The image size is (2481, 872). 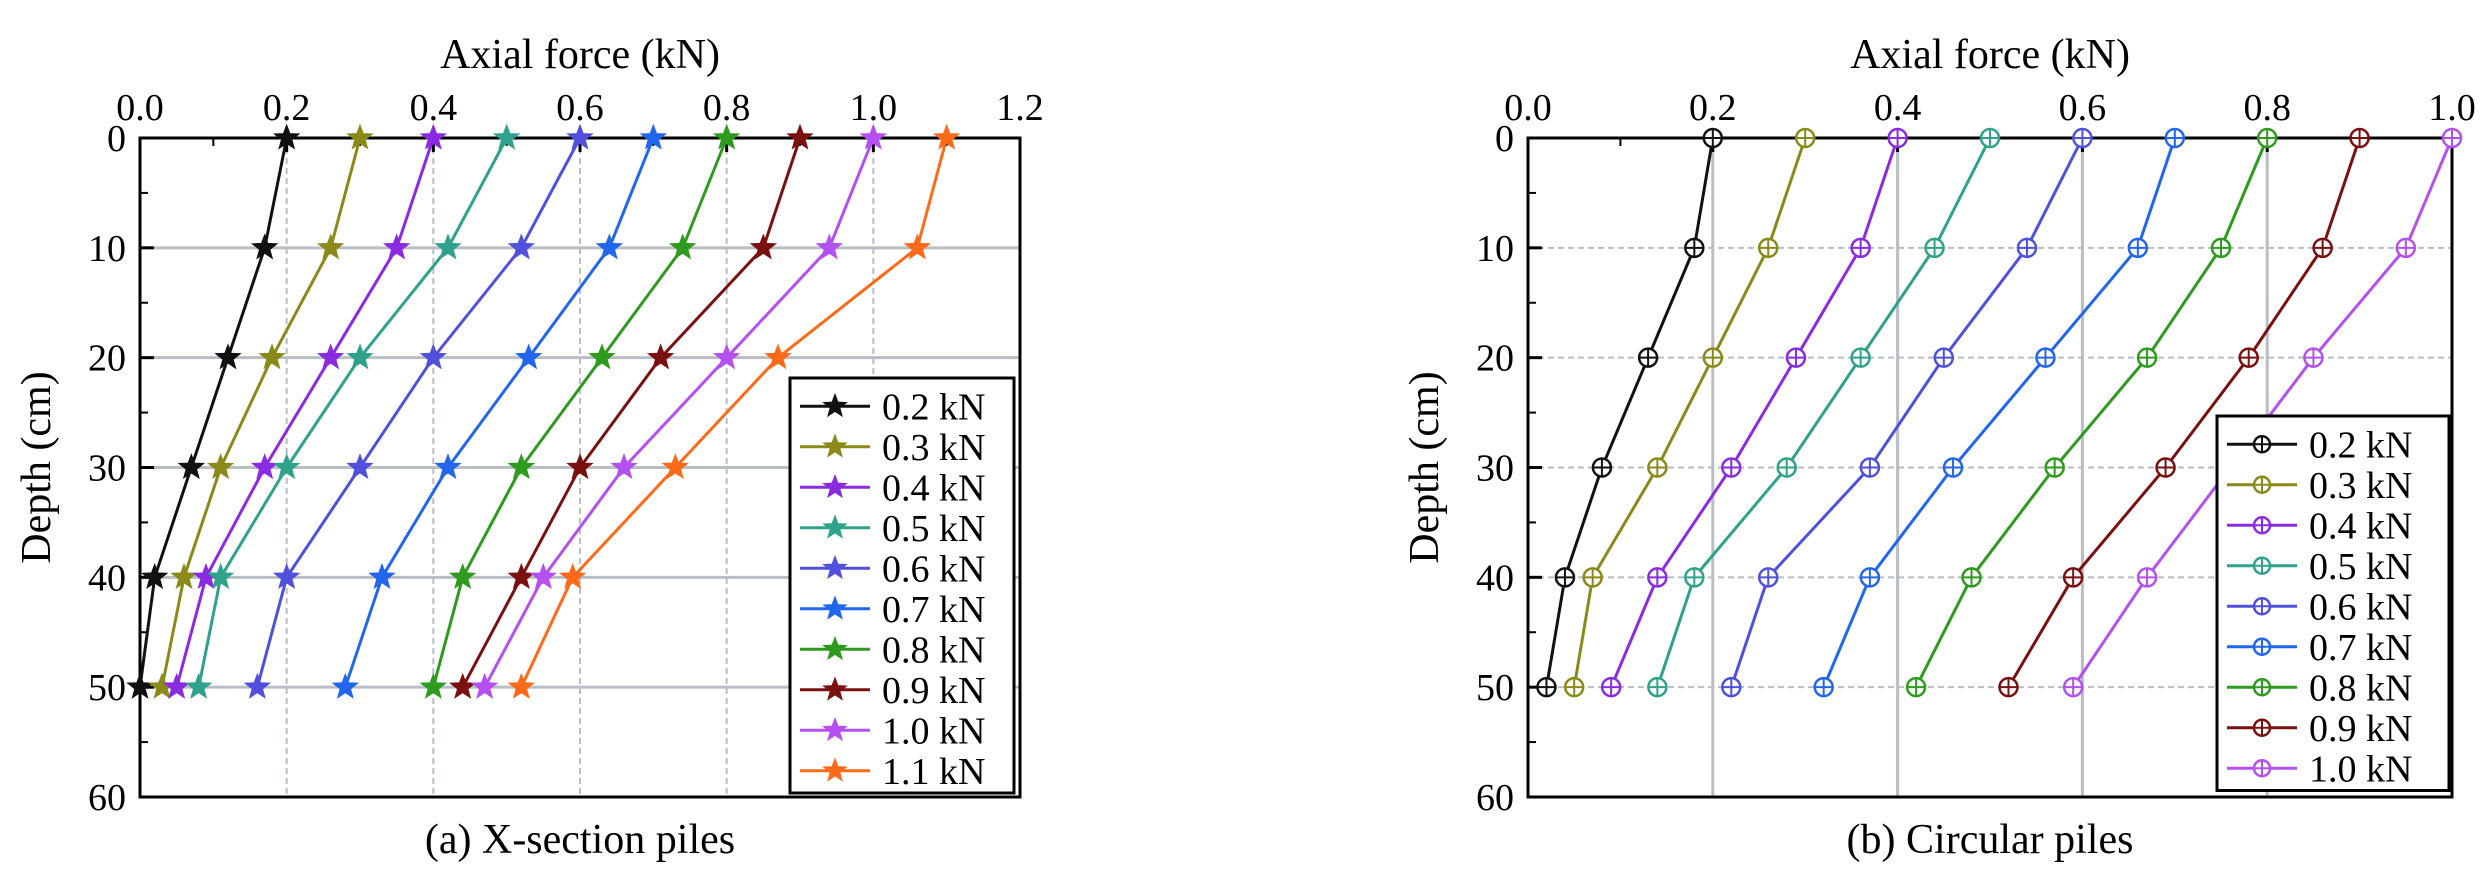 What do you see at coordinates (580, 412) in the screenshot?
I see `series-line-0-8-kN` at bounding box center [580, 412].